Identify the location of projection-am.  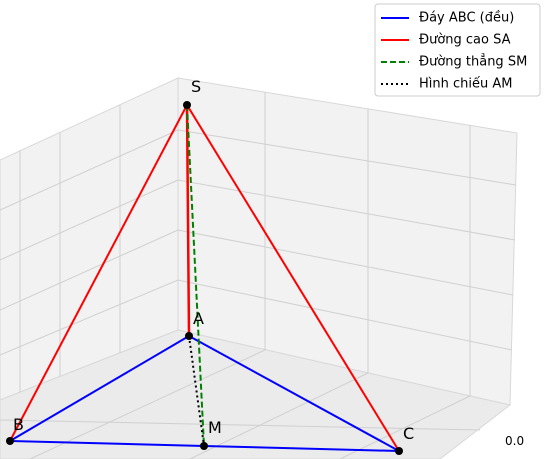
(196, 391).